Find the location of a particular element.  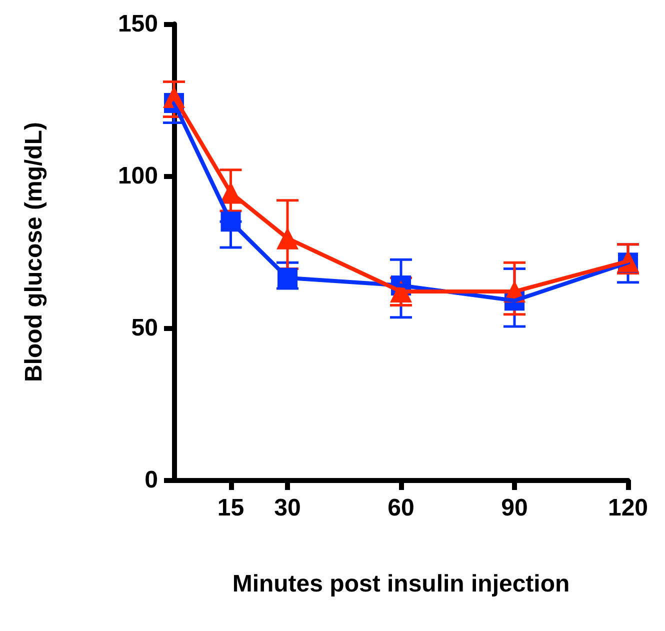

x-axis-title: Minutes post insulin injection is located at coordinates (401, 584).